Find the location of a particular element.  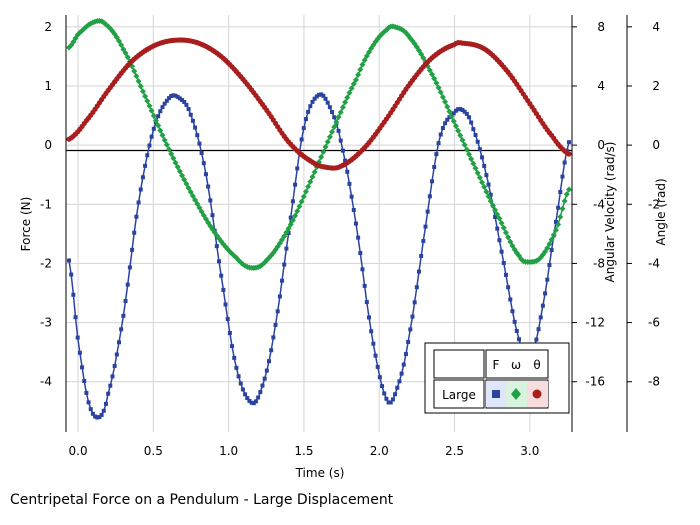

theta-tick-label-6: -8 is located at coordinates (654, 382).